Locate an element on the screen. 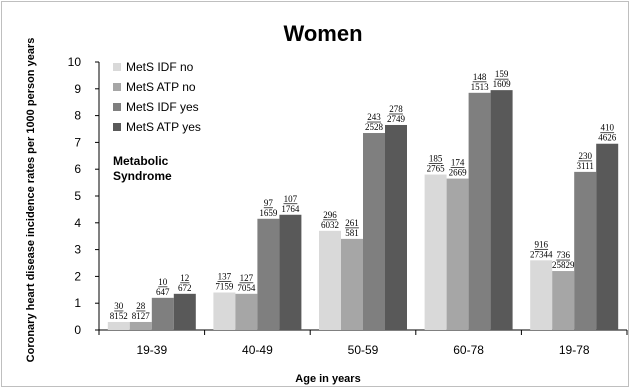  y-tick-label: 2 is located at coordinates (77, 276).